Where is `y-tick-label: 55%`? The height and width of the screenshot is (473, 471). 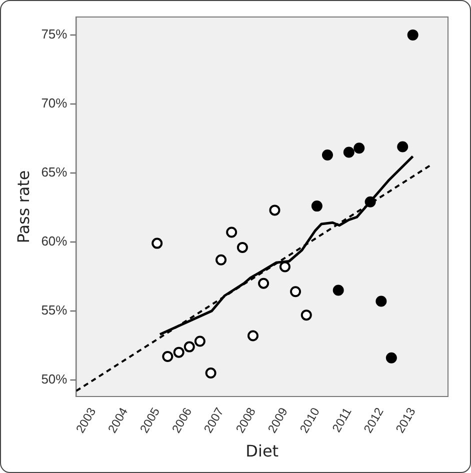 y-tick-label: 55% is located at coordinates (54, 310).